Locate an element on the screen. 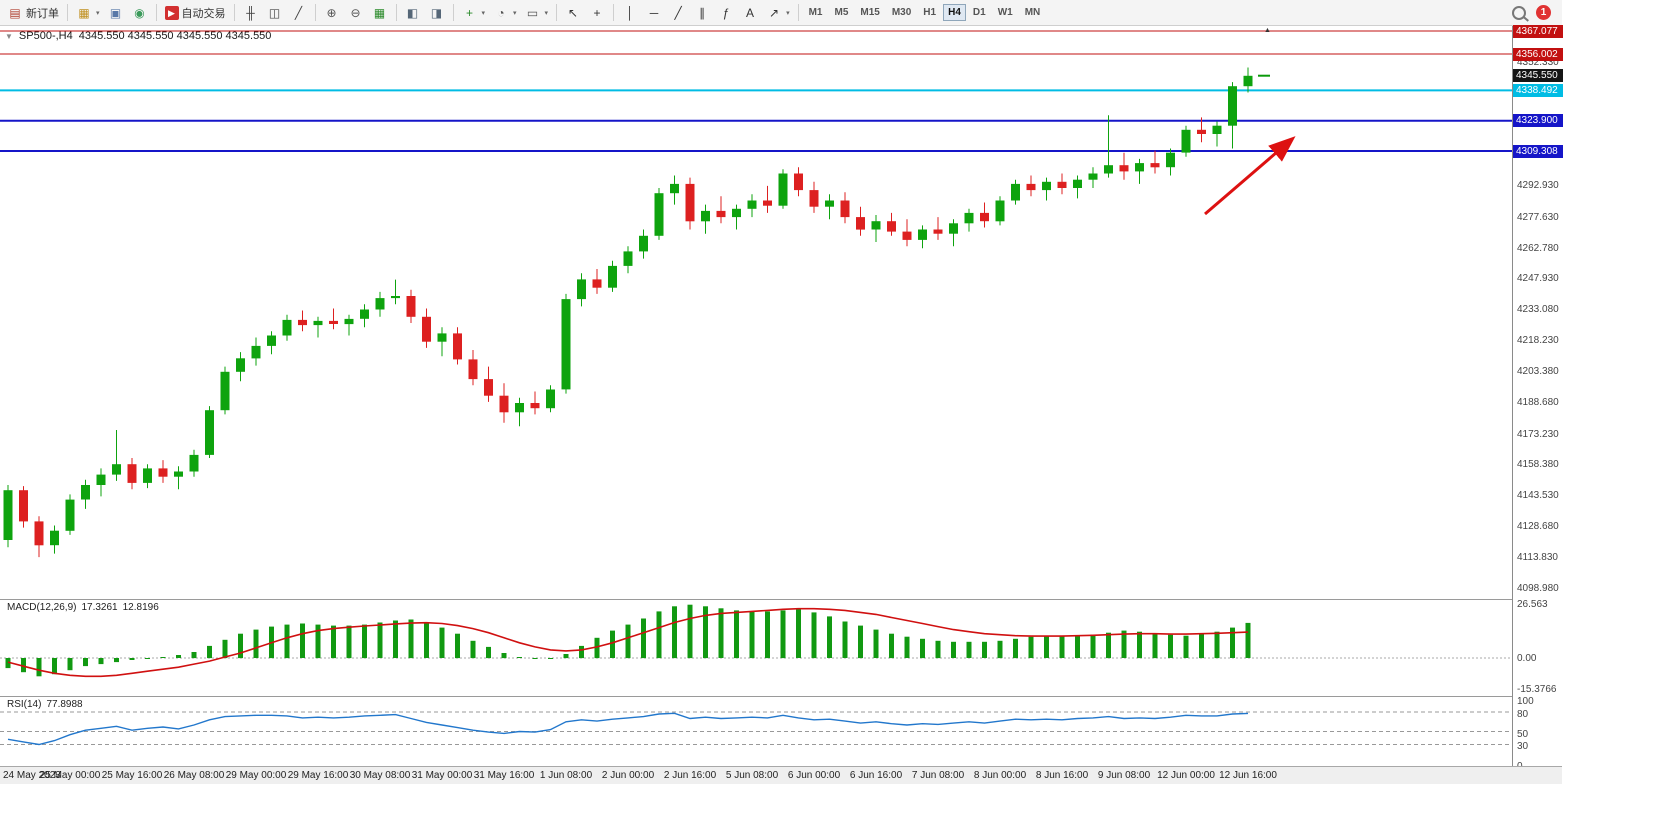  macd-signal-line is located at coordinates (628, 642).